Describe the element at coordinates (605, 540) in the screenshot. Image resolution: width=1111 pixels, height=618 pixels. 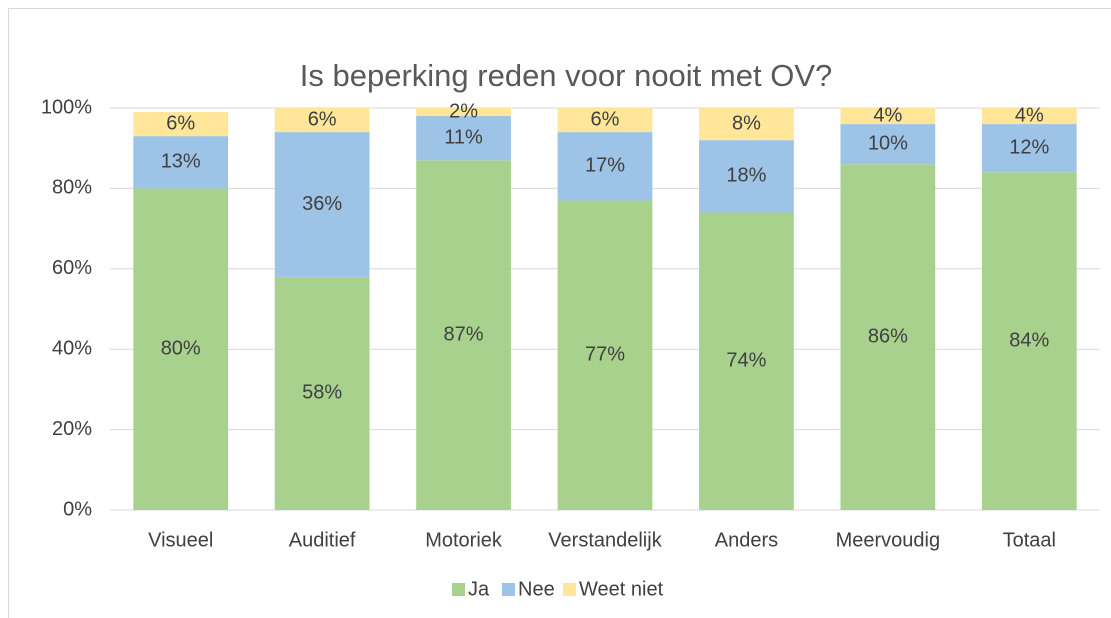
I see `x-tick-label: Verstandelijk` at that location.